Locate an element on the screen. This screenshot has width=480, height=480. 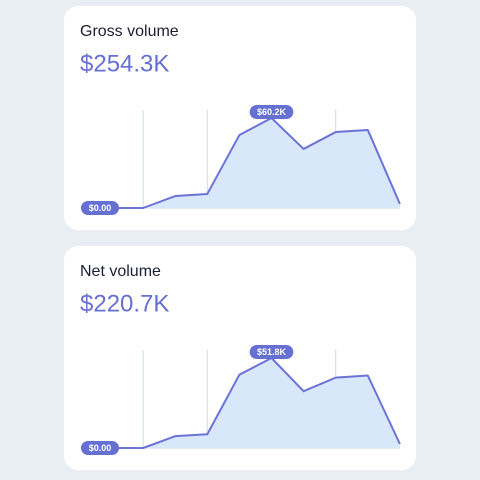
card-title: Net volume is located at coordinates (120, 271).